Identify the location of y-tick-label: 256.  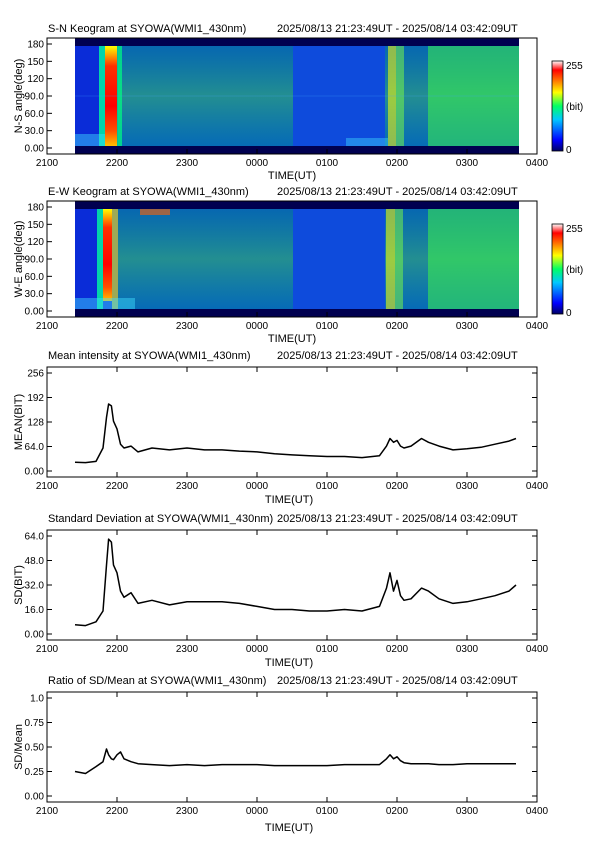
(35, 374).